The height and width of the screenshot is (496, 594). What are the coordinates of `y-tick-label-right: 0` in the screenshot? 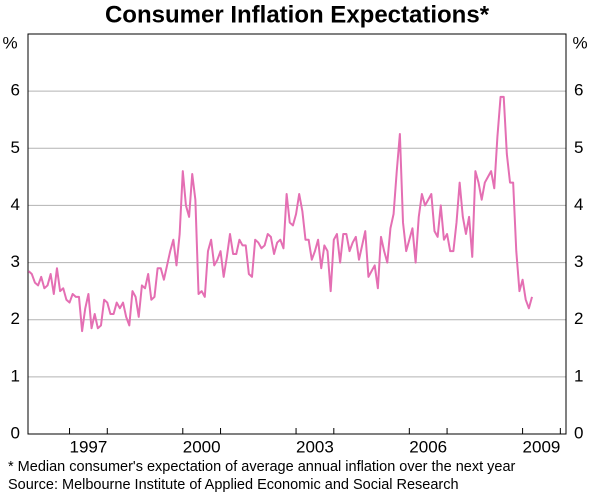 It's located at (578, 432).